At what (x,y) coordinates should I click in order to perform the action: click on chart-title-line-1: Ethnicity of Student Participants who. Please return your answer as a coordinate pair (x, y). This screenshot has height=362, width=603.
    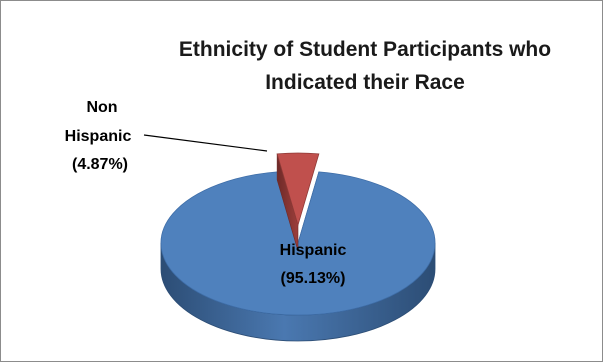
    Looking at the image, I should click on (365, 49).